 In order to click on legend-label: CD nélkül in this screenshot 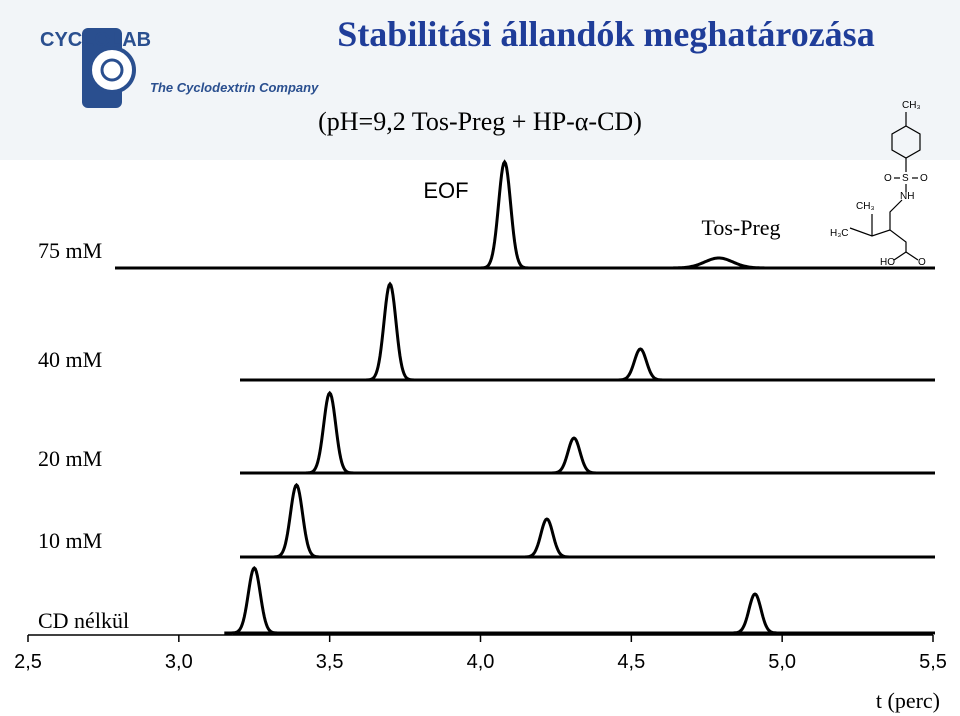, I will do `click(83, 620)`.